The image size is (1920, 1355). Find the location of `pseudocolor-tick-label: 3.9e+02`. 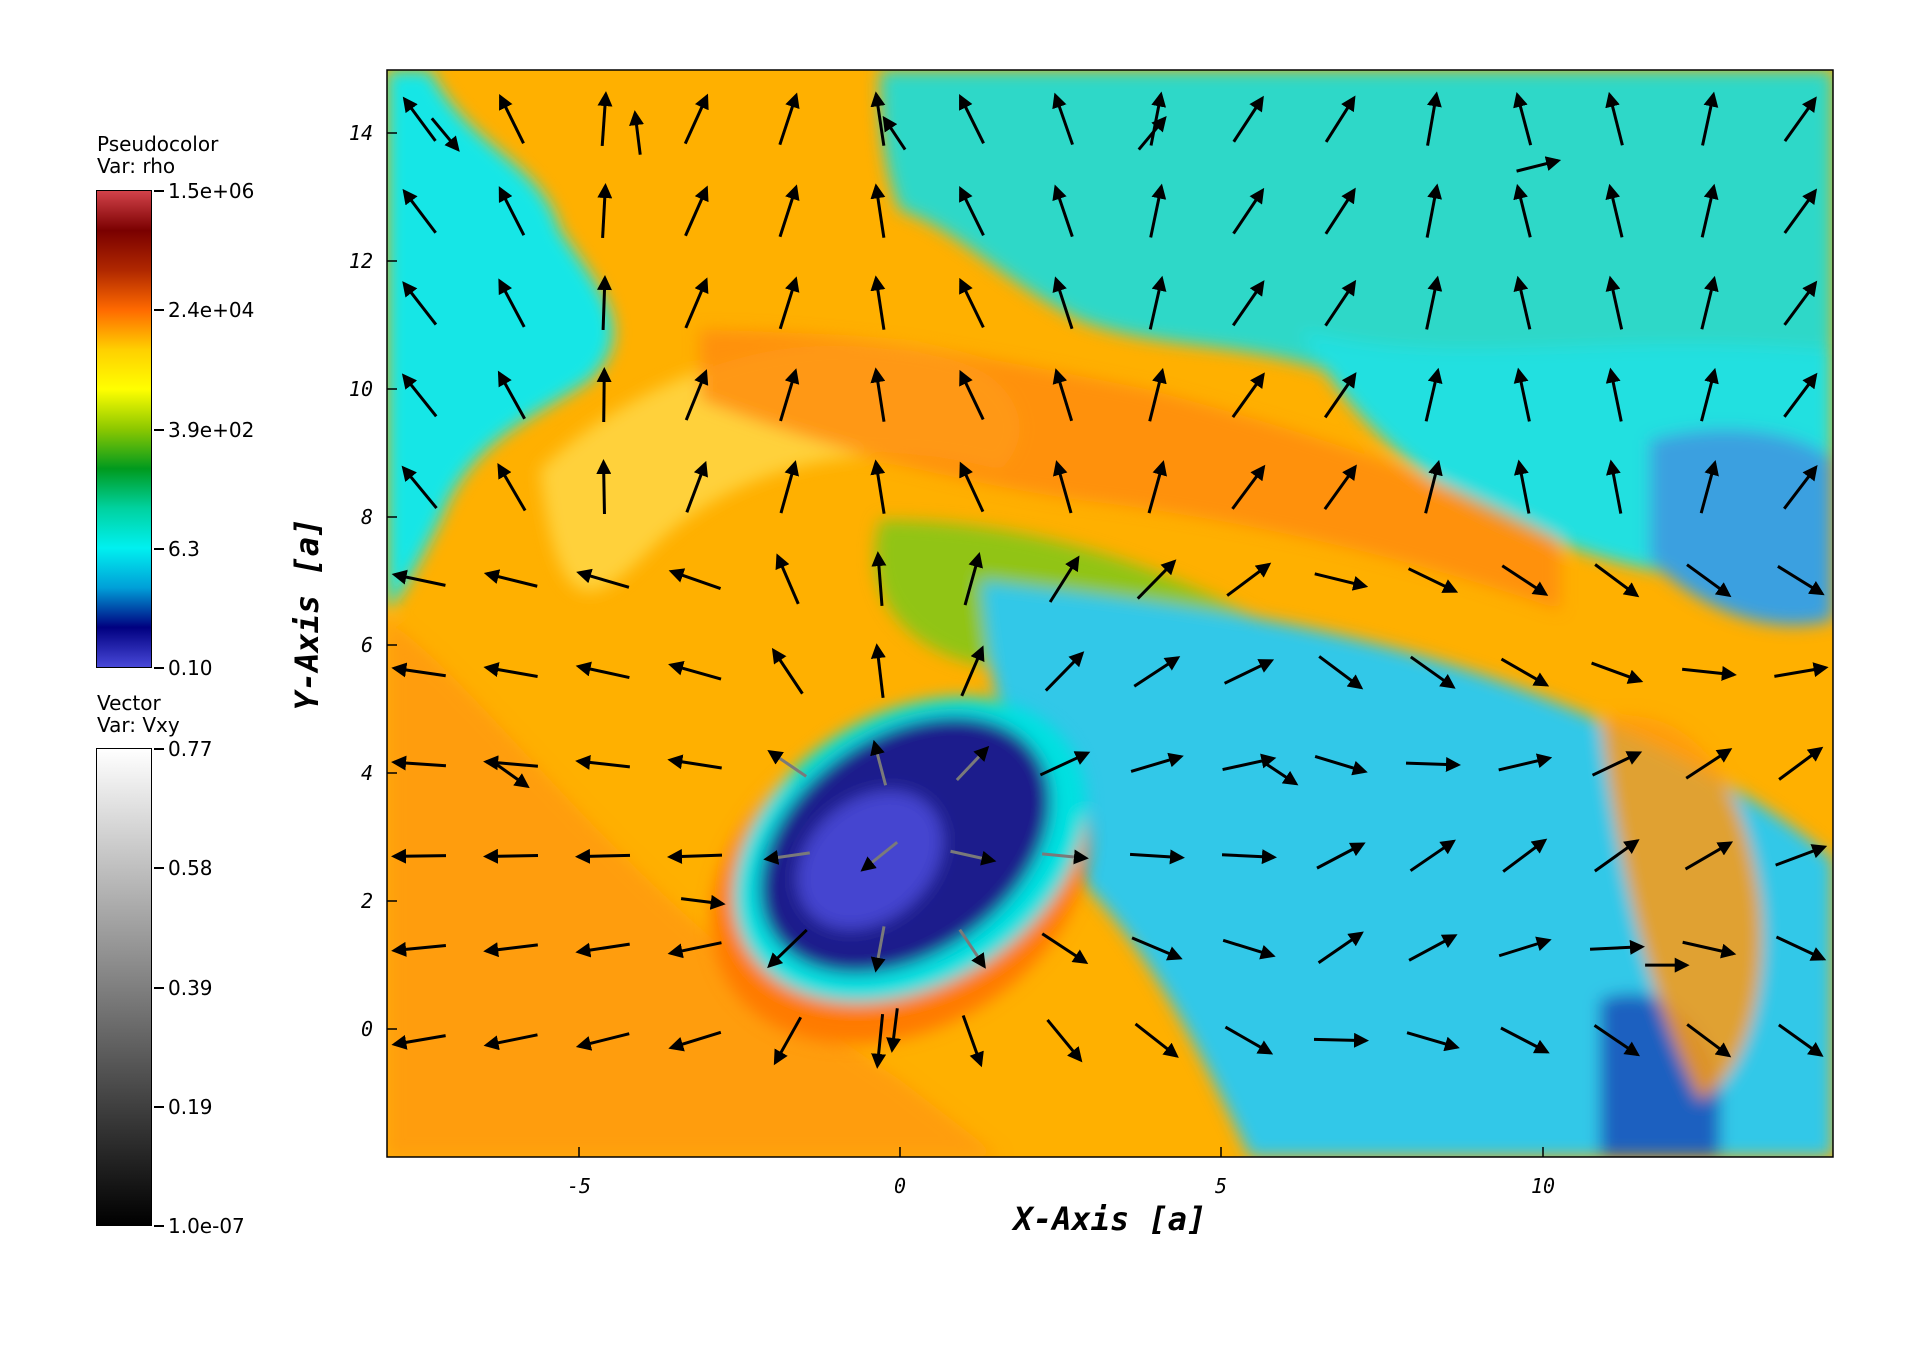

pseudocolor-tick-label: 3.9e+02 is located at coordinates (204, 430).